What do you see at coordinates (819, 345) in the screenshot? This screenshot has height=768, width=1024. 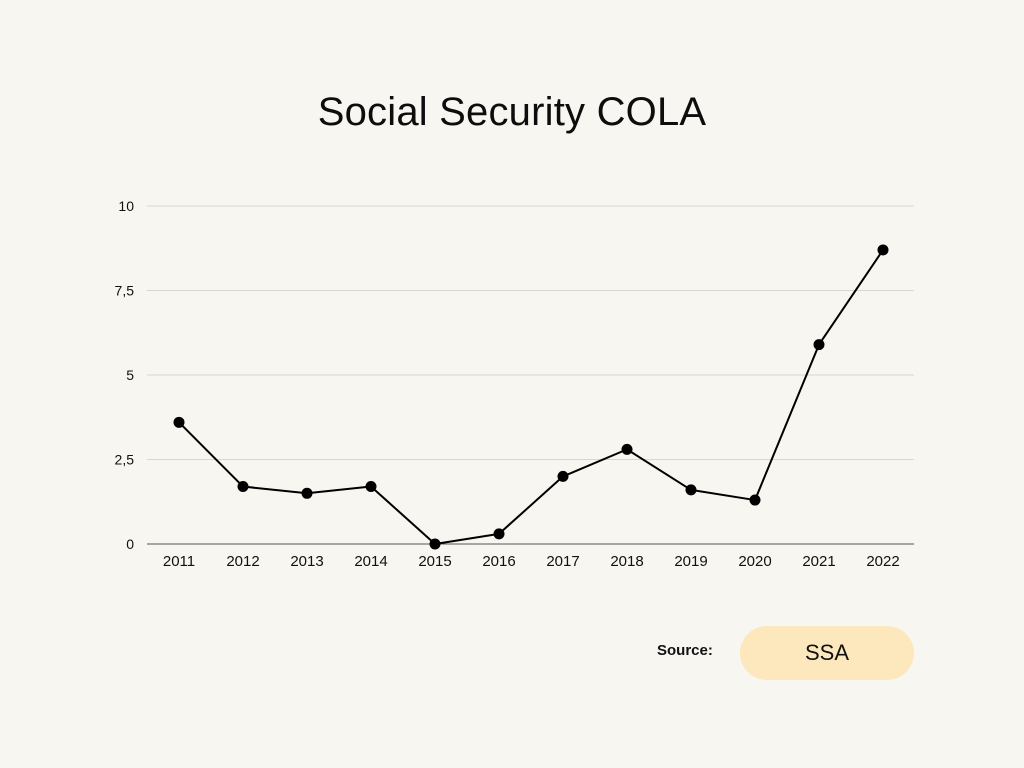 I see `data-point-2021` at bounding box center [819, 345].